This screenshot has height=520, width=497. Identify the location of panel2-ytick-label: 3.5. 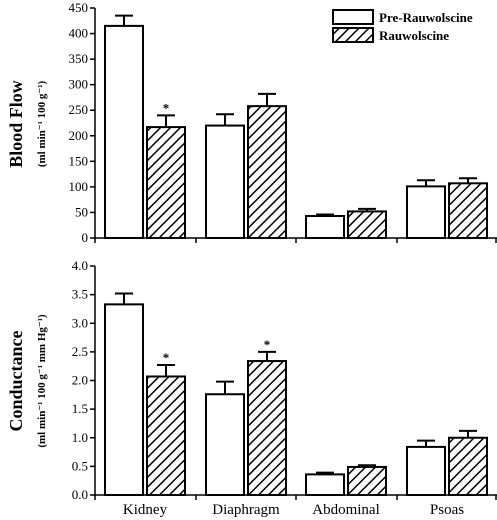
(80, 294).